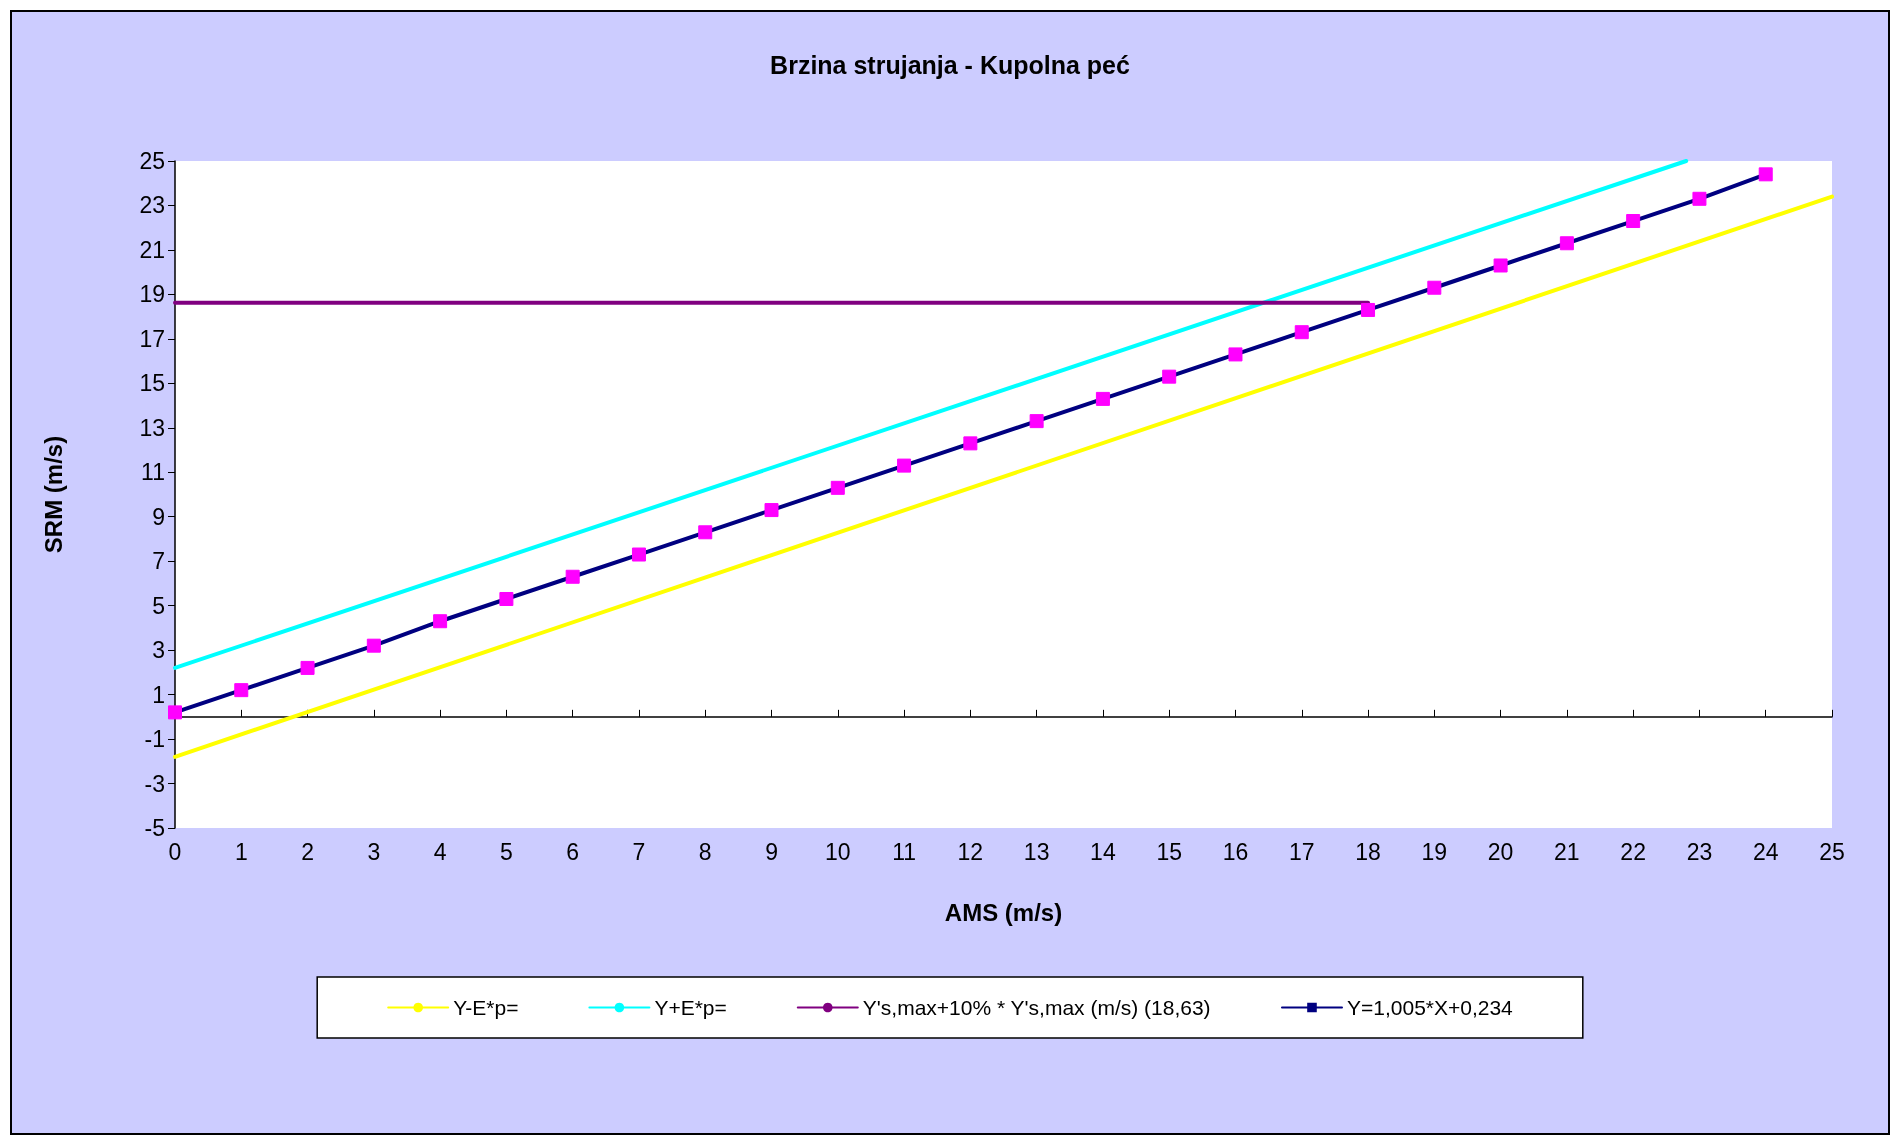 This screenshot has height=1137, width=1892. Describe the element at coordinates (486, 1007) in the screenshot. I see `legend-label: Y-E*p=` at that location.